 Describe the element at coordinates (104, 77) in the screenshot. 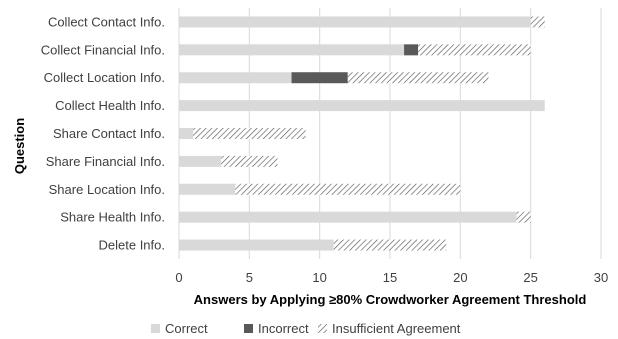

I see `category-label: Collect Location Info.` at that location.